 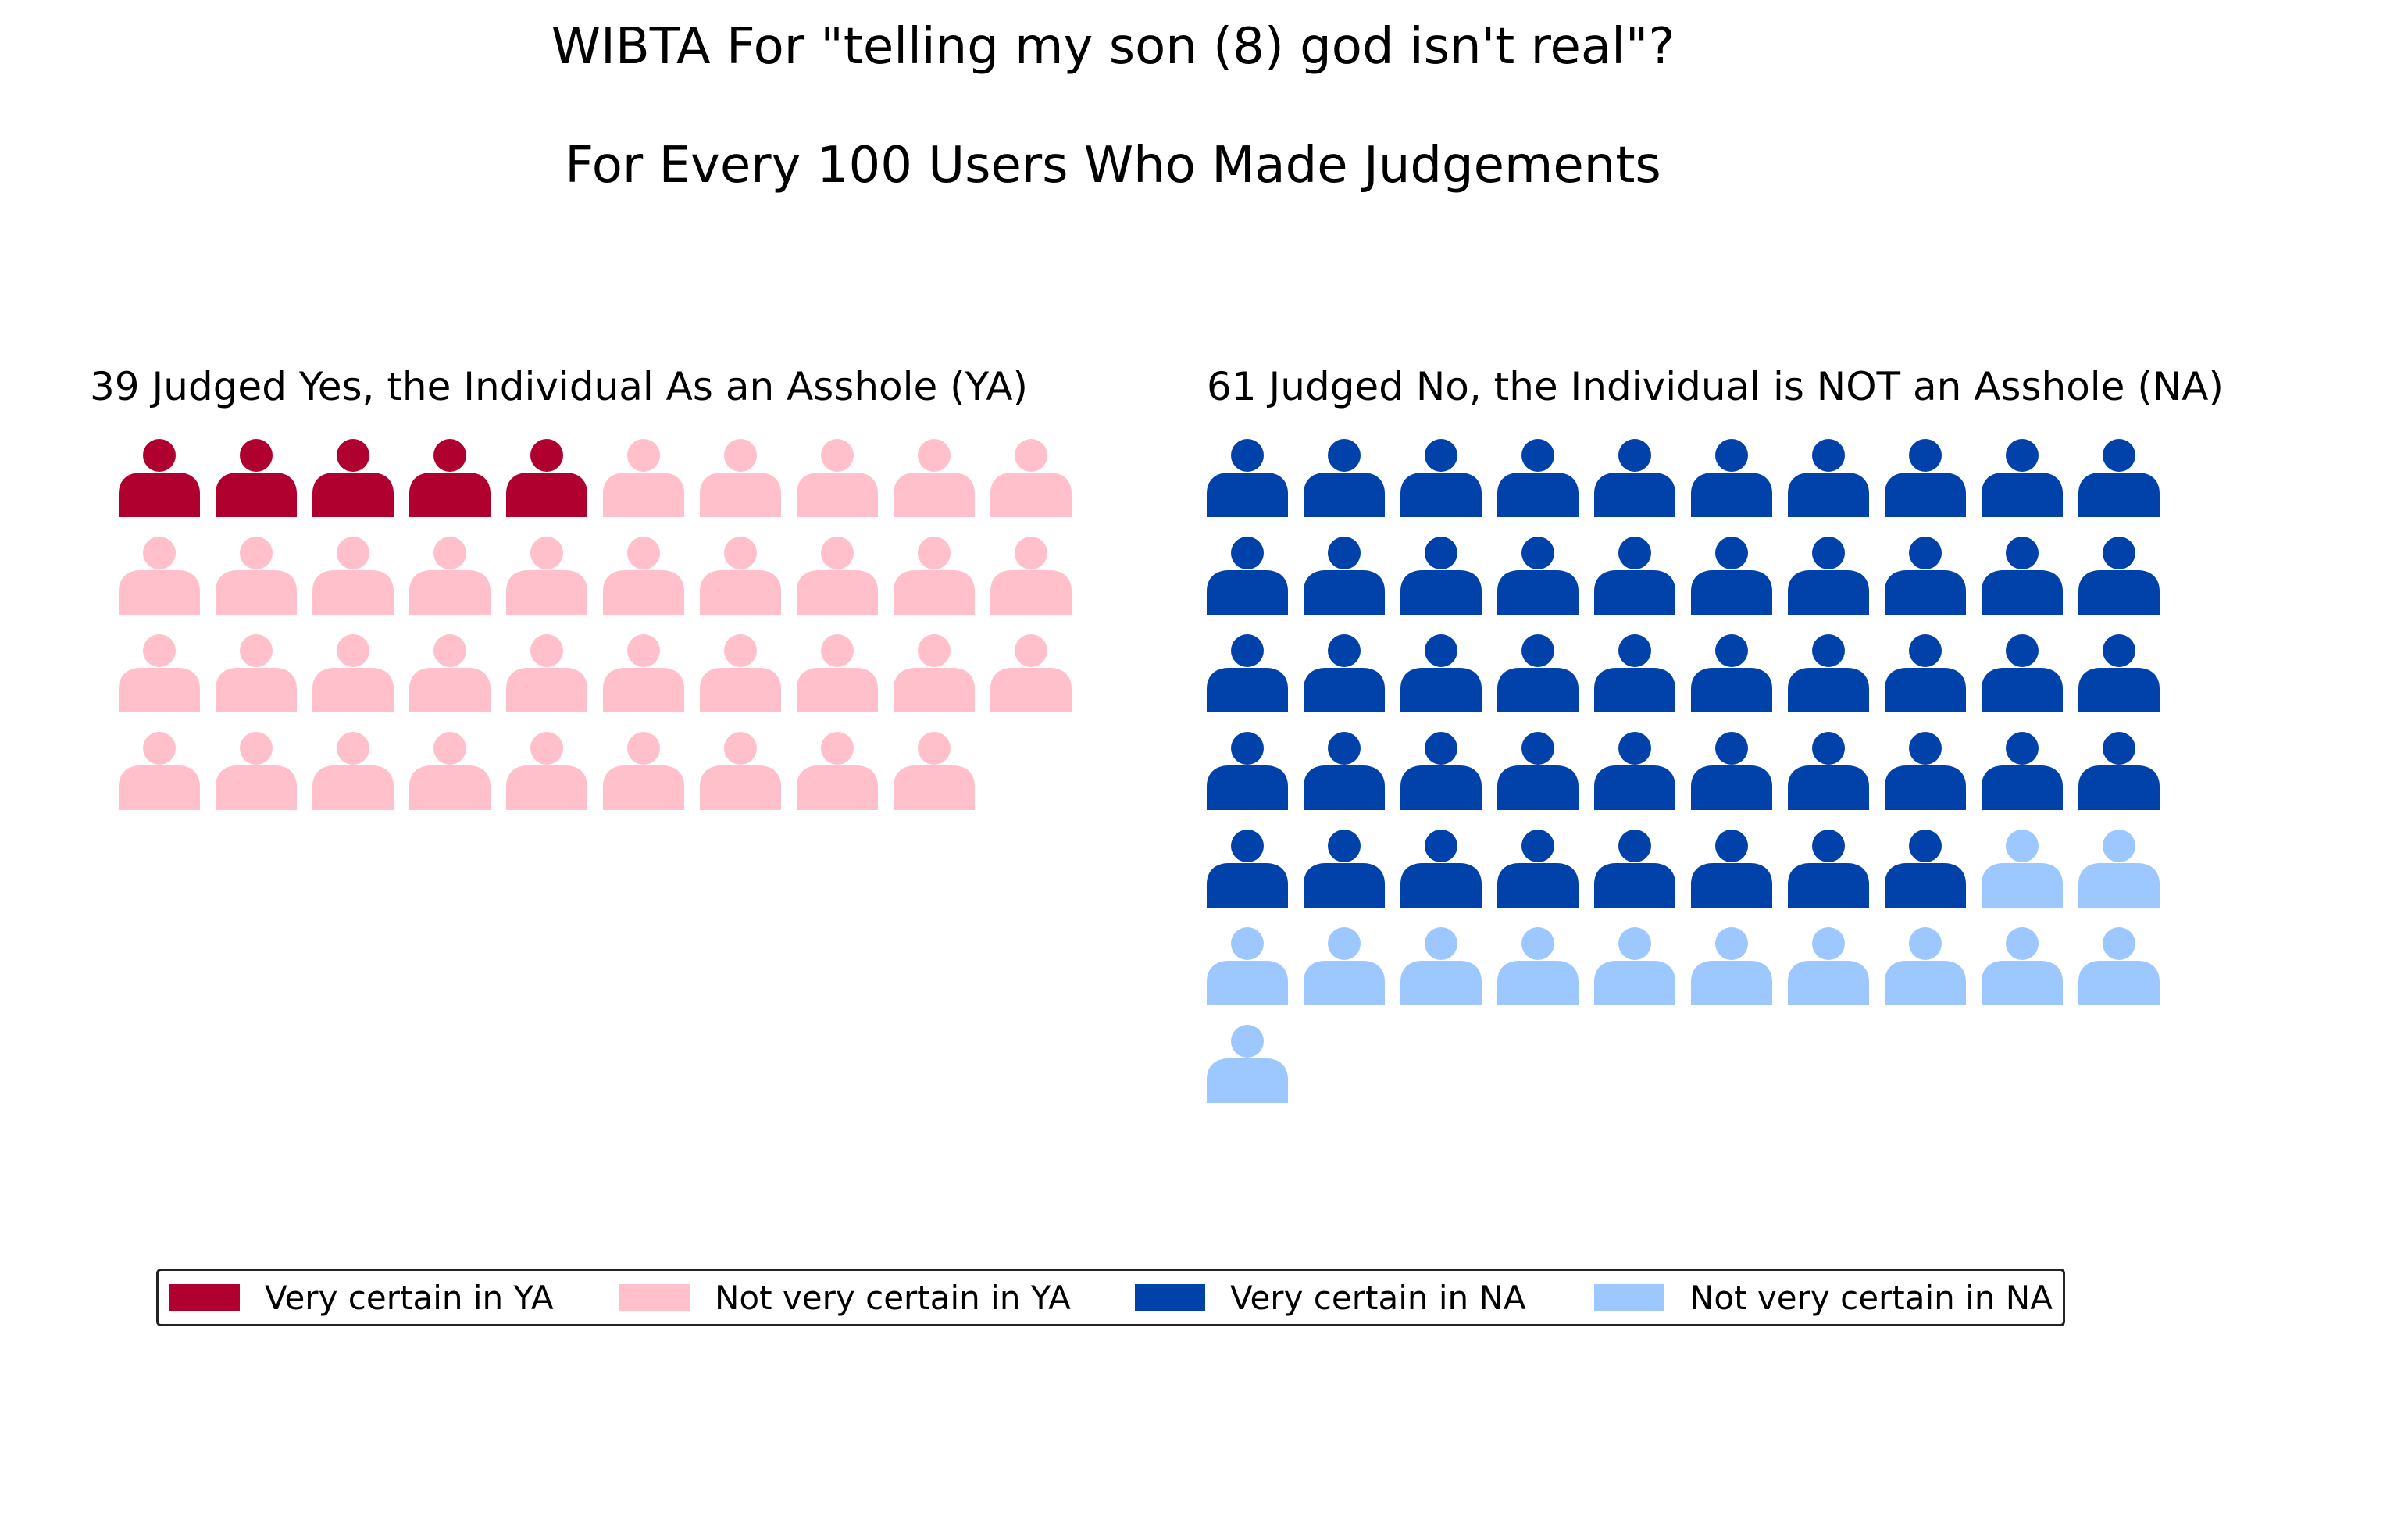 I want to click on legend-item-not-very-certain-ya: Not very certain in YA, so click(x=845, y=1297).